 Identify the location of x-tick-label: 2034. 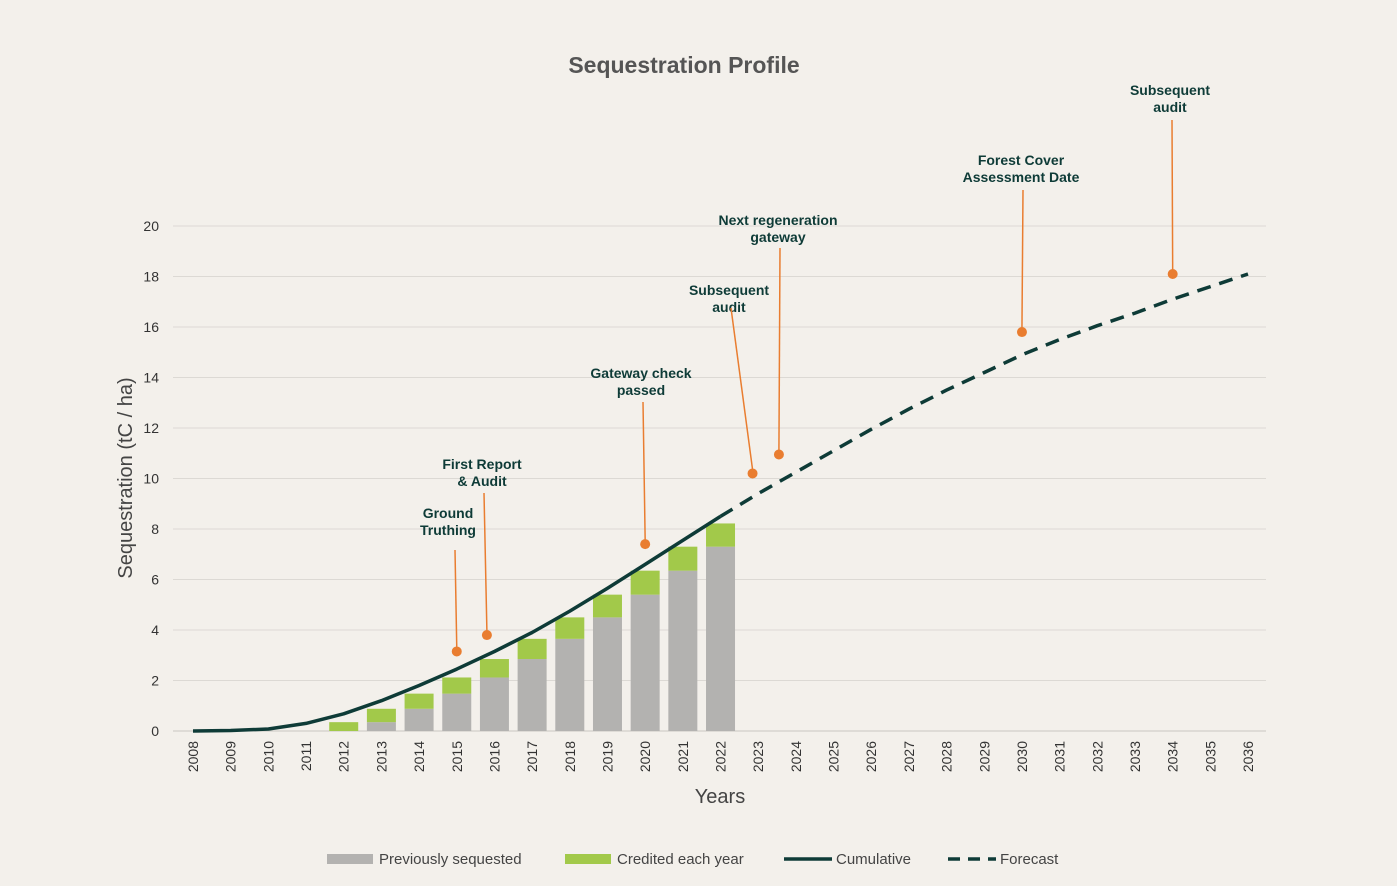
(1173, 756).